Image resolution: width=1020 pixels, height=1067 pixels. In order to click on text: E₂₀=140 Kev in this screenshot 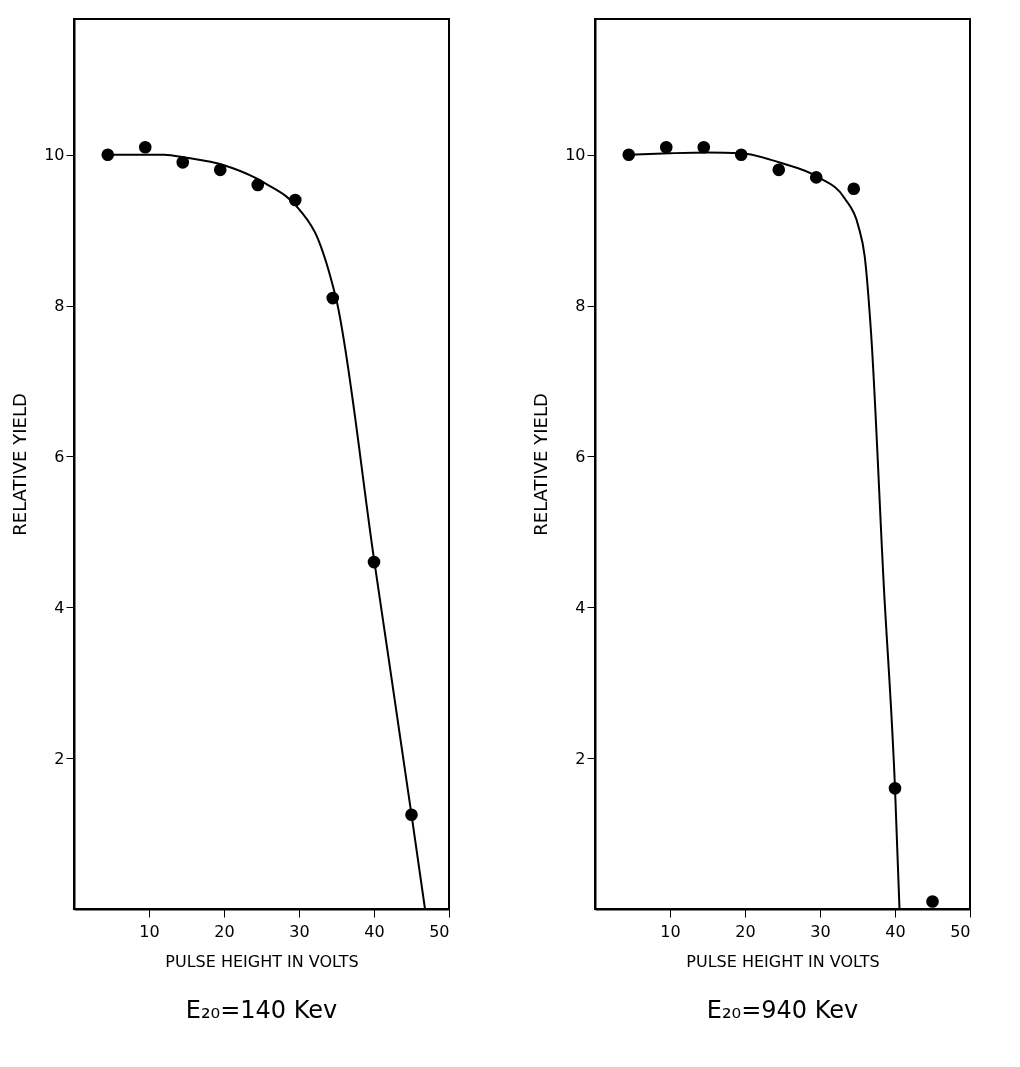, I will do `click(261, 1010)`.